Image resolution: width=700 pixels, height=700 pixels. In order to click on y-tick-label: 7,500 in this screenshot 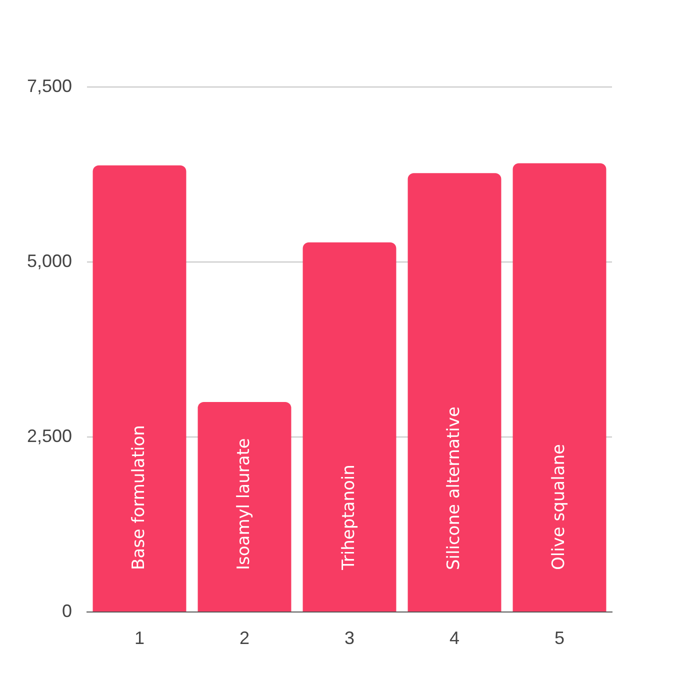, I will do `click(49, 86)`.